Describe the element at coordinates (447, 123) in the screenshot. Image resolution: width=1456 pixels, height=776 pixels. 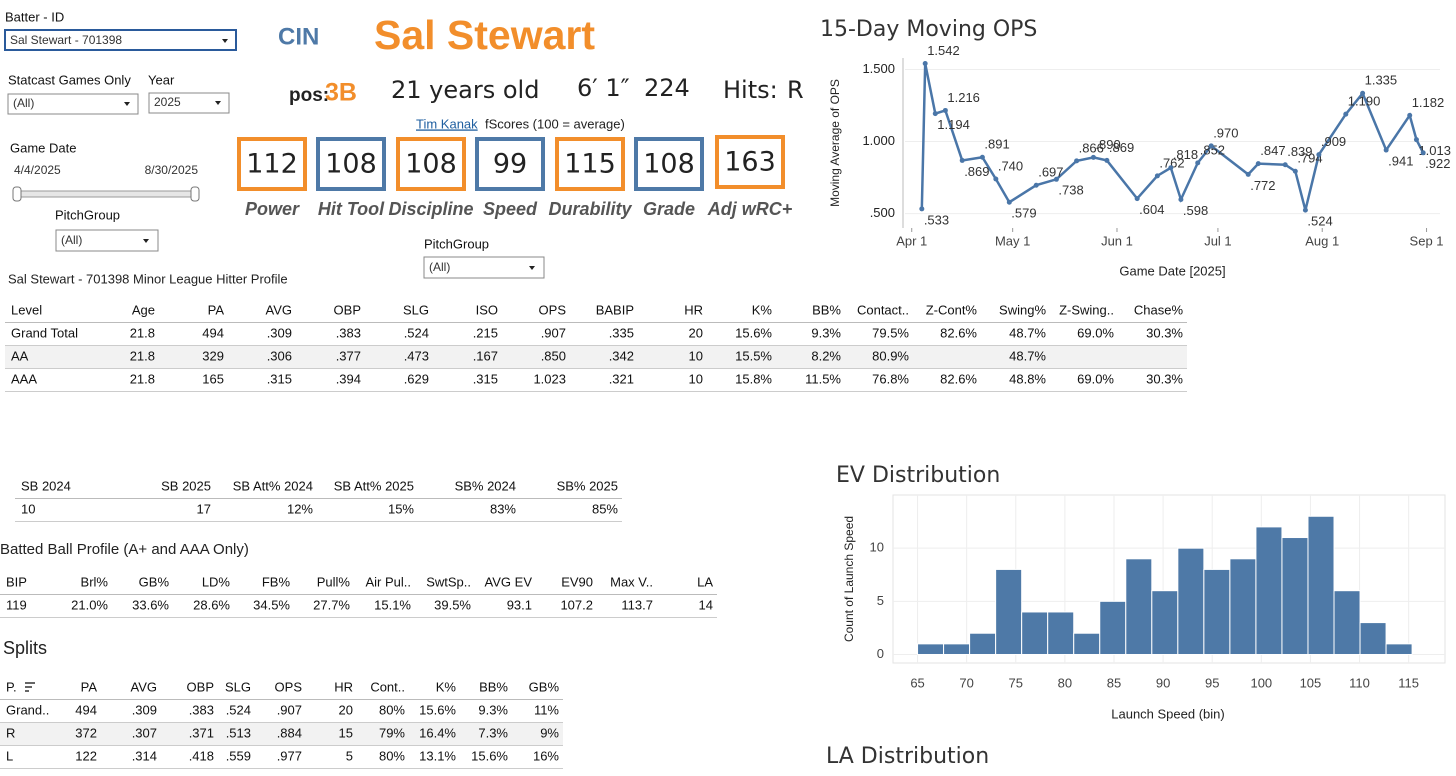
I see `author-link: Tim Kanak` at that location.